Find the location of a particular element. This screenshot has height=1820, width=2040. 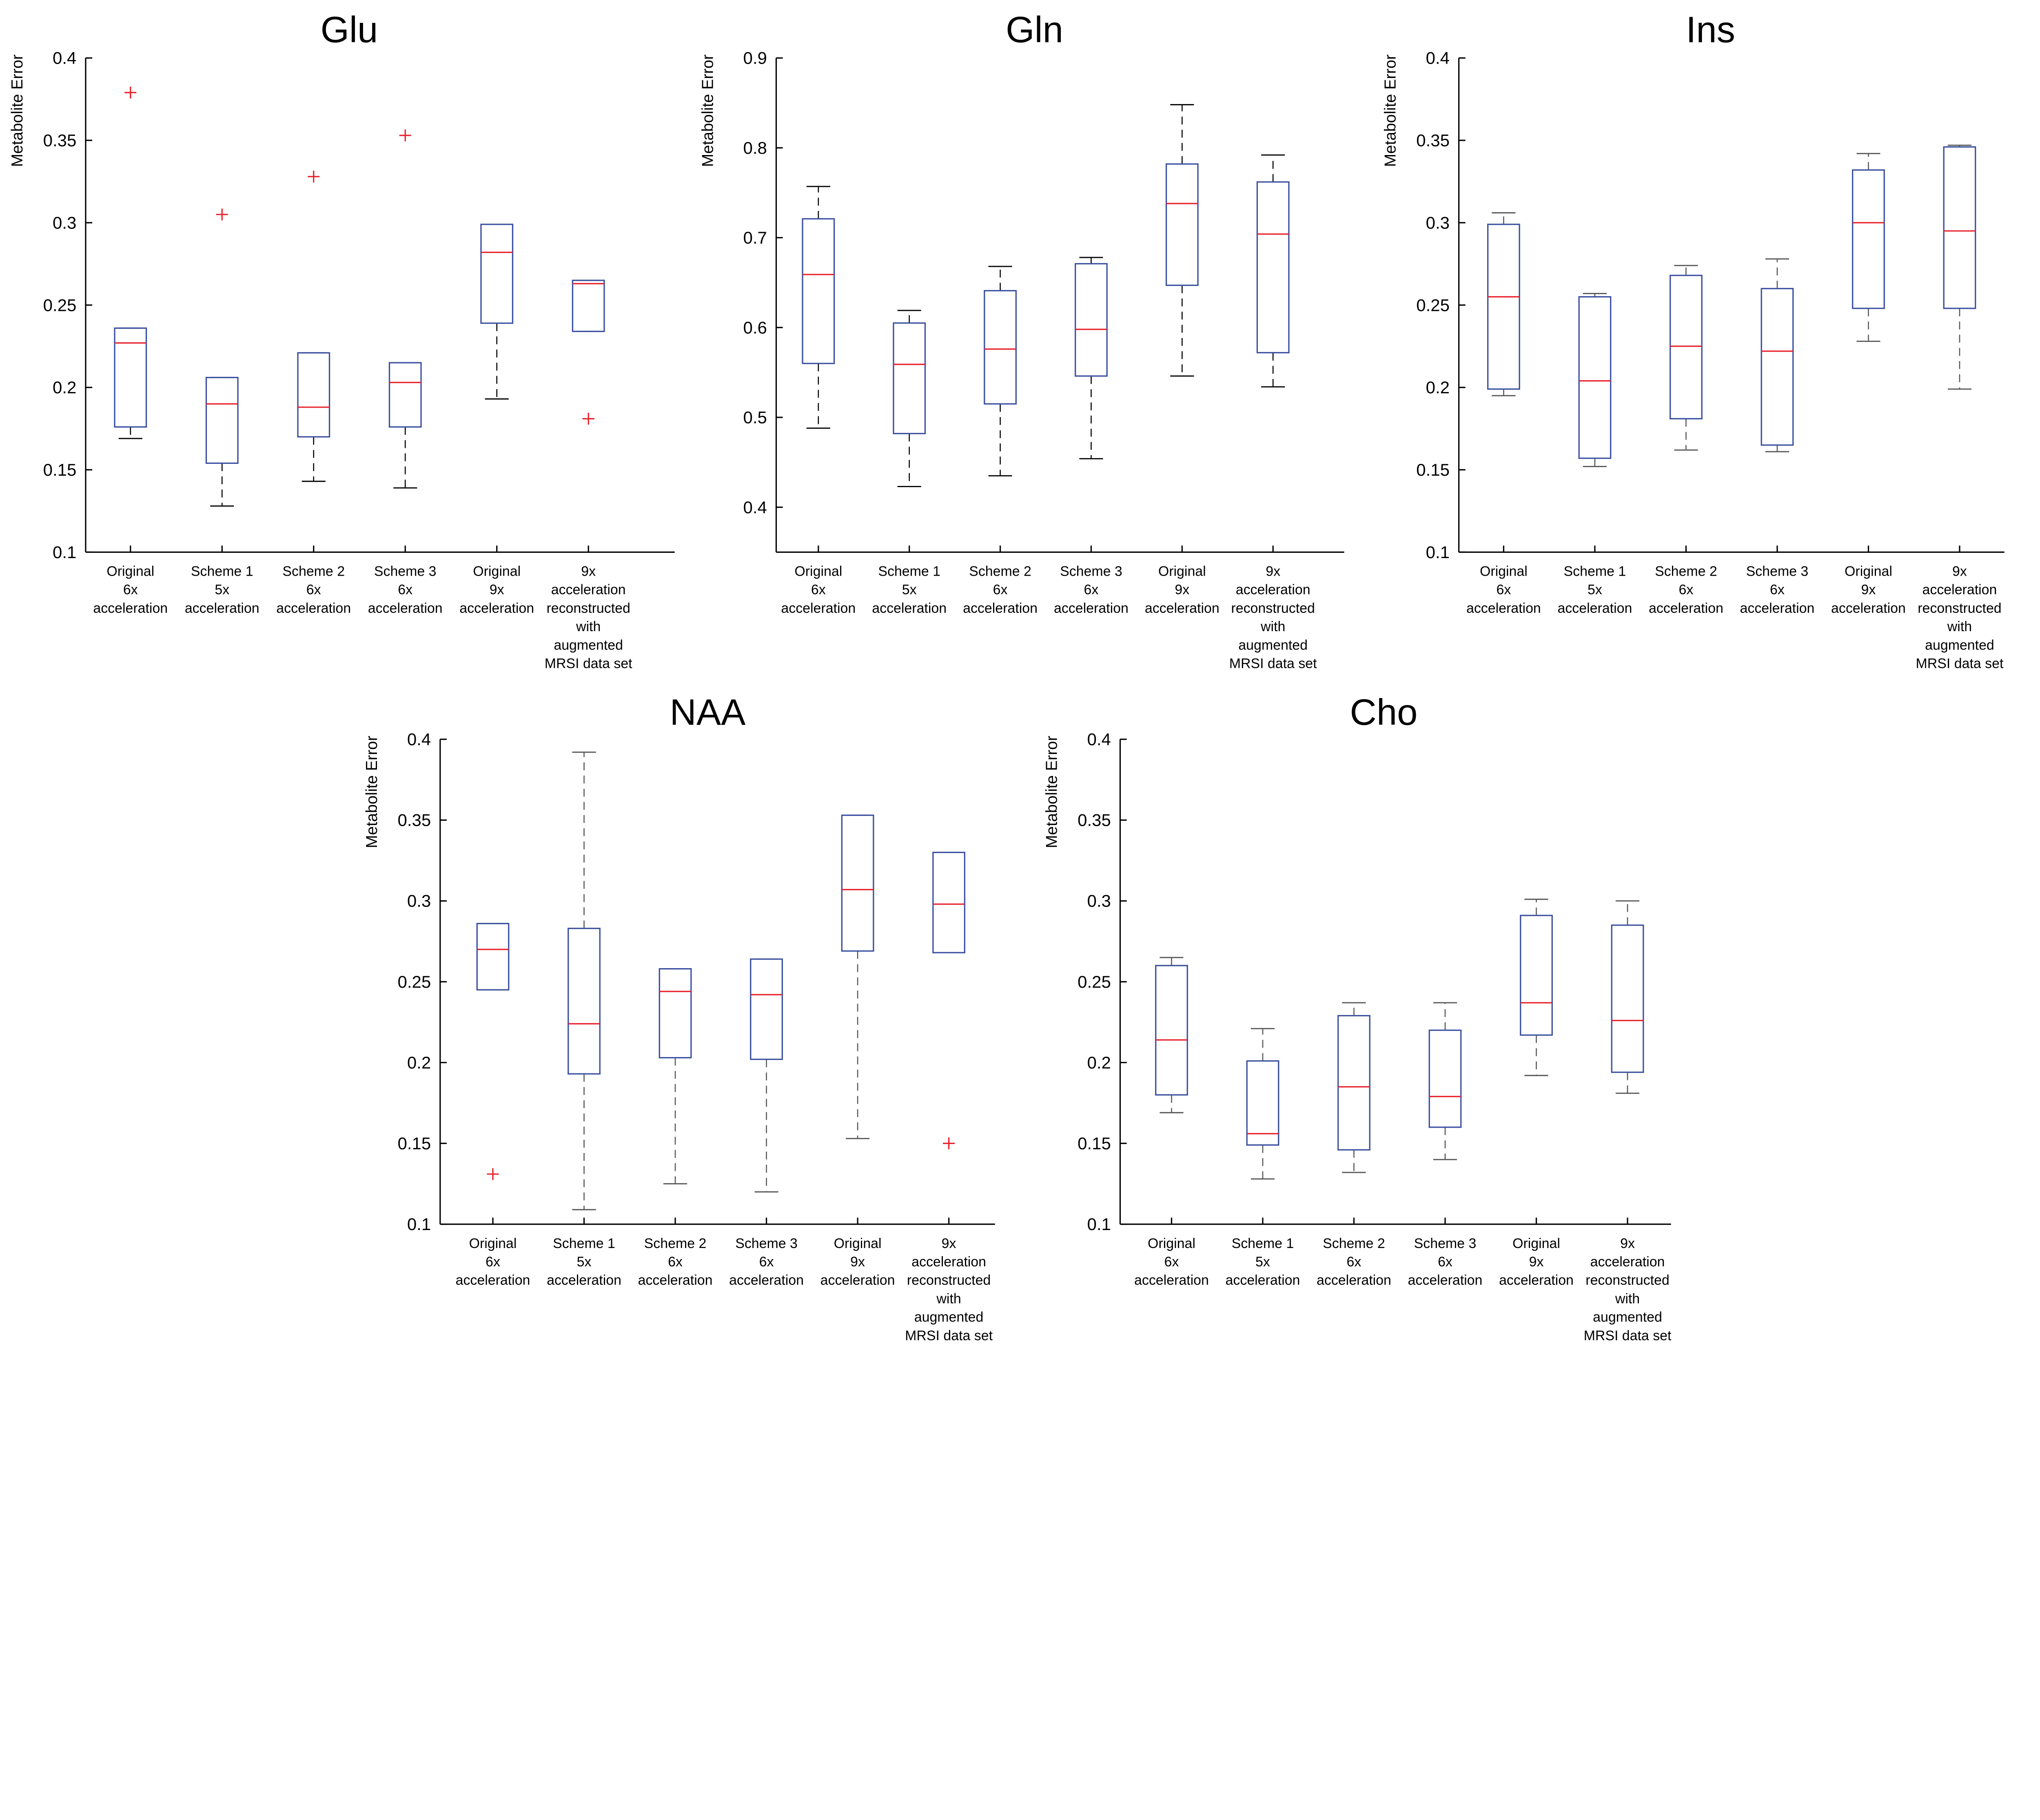

chart-title: NAA is located at coordinates (708, 713).